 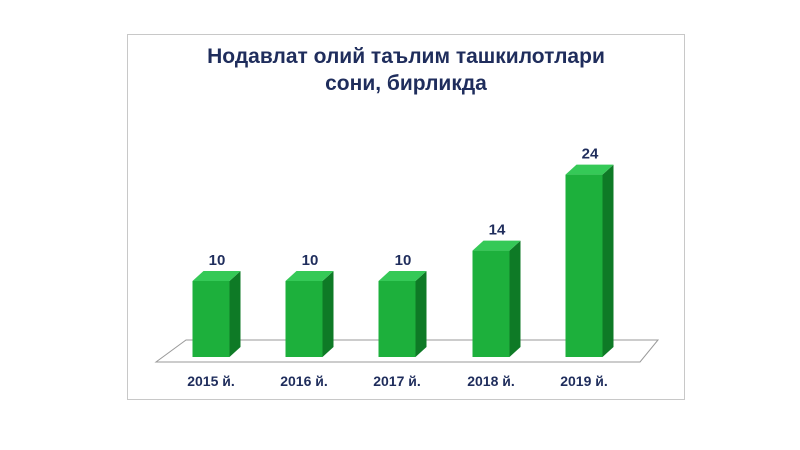 I want to click on bar-value-label: 14, so click(x=497, y=230).